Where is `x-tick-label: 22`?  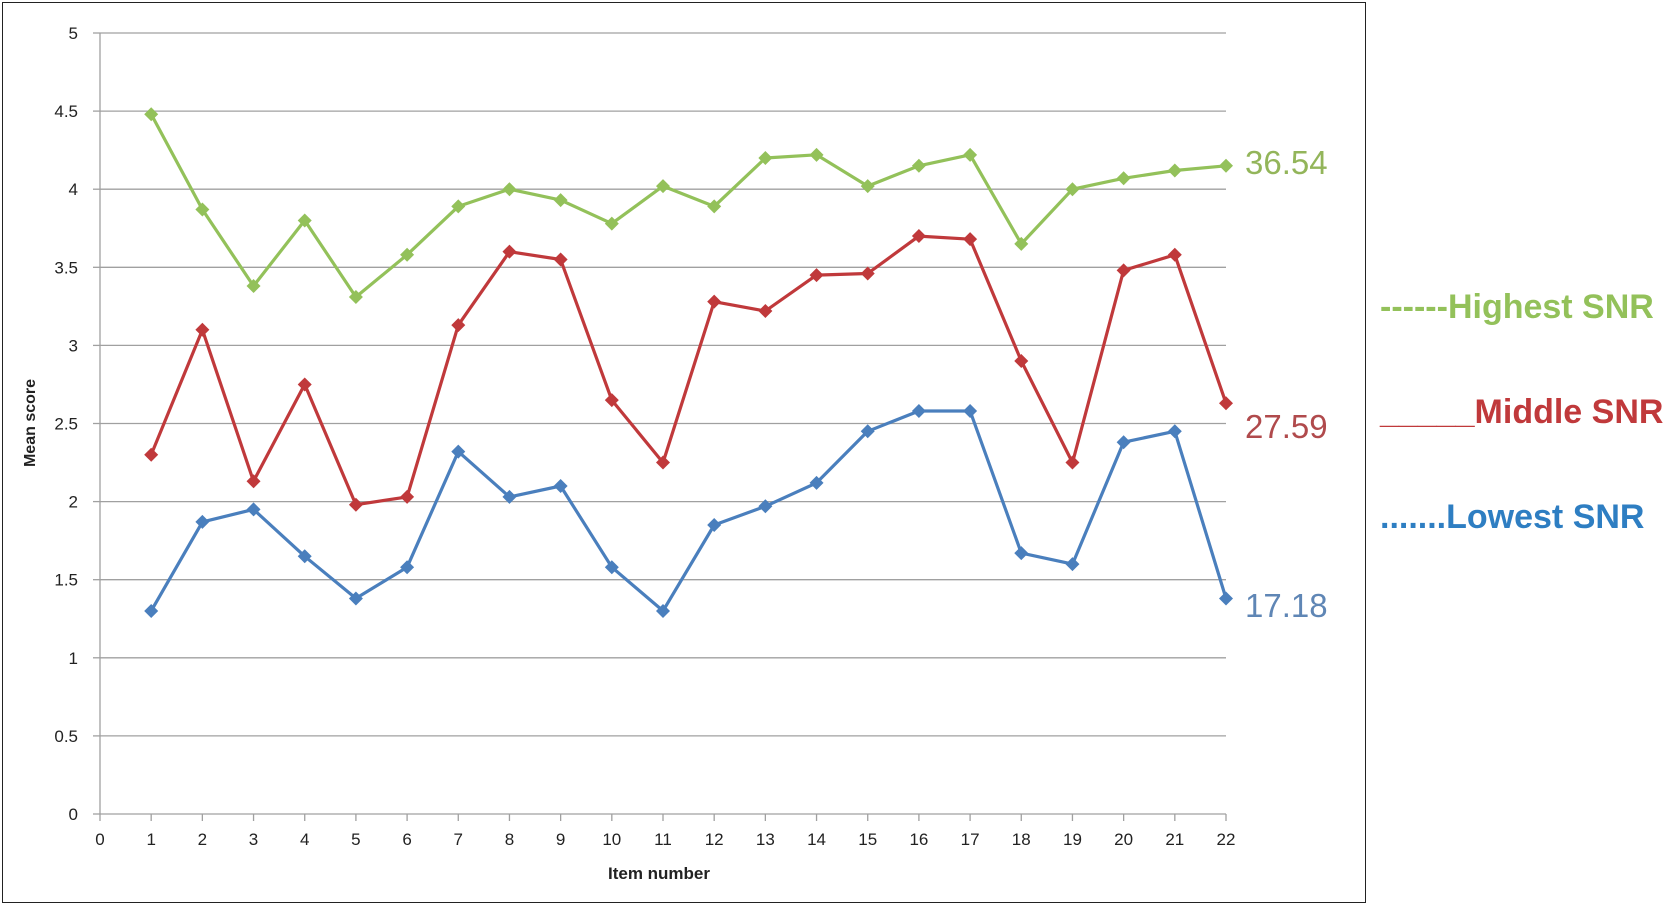 x-tick-label: 22 is located at coordinates (1226, 839).